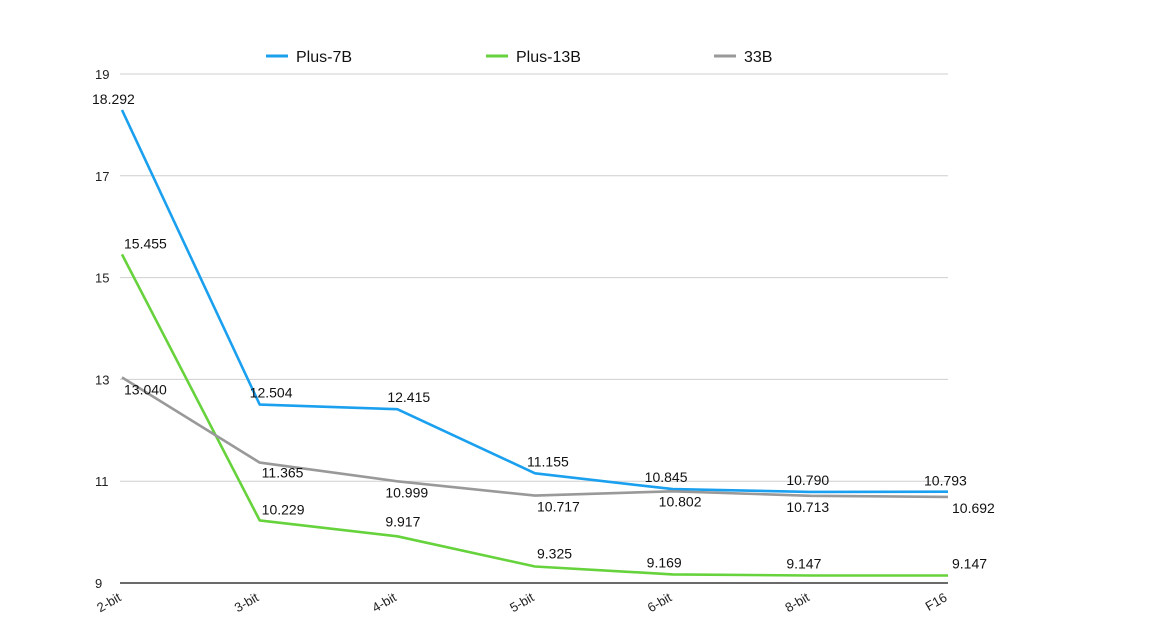 This screenshot has width=1150, height=641. What do you see at coordinates (98, 583) in the screenshot?
I see `y-tick-label: 9` at bounding box center [98, 583].